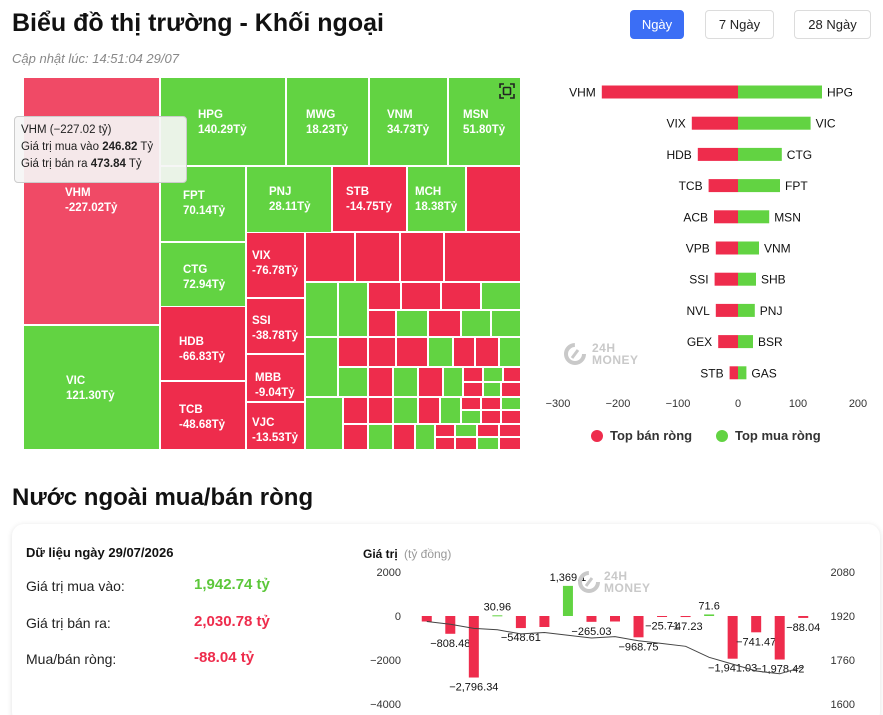 This screenshot has height=715, width=883. Describe the element at coordinates (87, 147) in the screenshot. I see `tooltip-buy: Giá trị mua vào 246.82 Tỷ` at that location.